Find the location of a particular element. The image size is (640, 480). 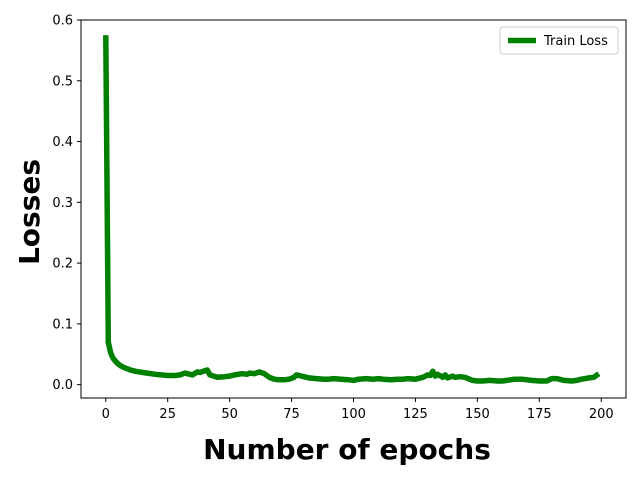

y-tick-label: 0.1 is located at coordinates (62, 324).